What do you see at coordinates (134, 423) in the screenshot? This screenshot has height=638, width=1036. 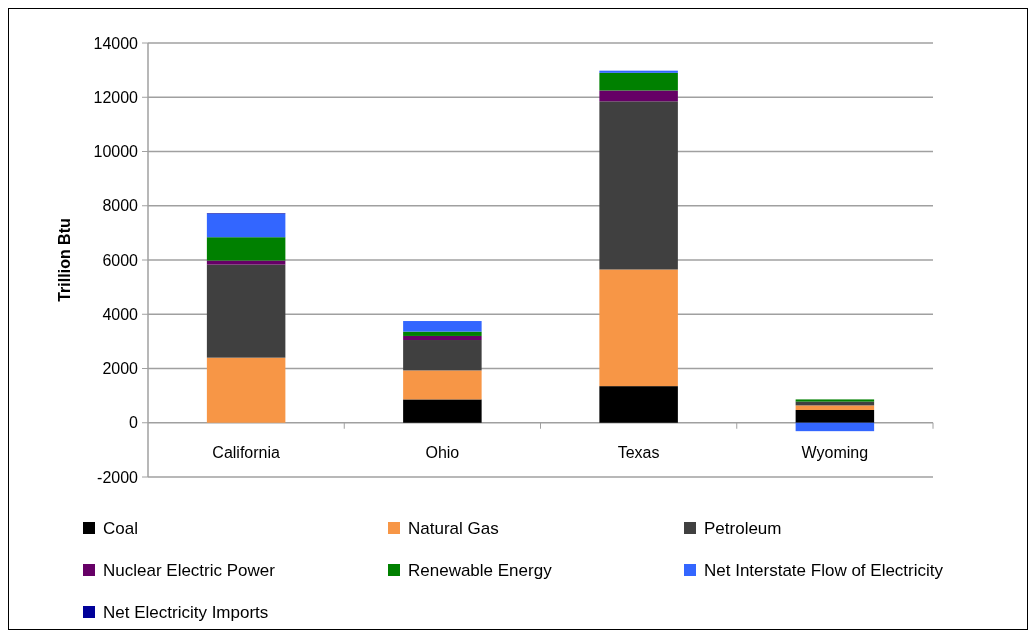 I see `y-tick-label: 0` at bounding box center [134, 423].